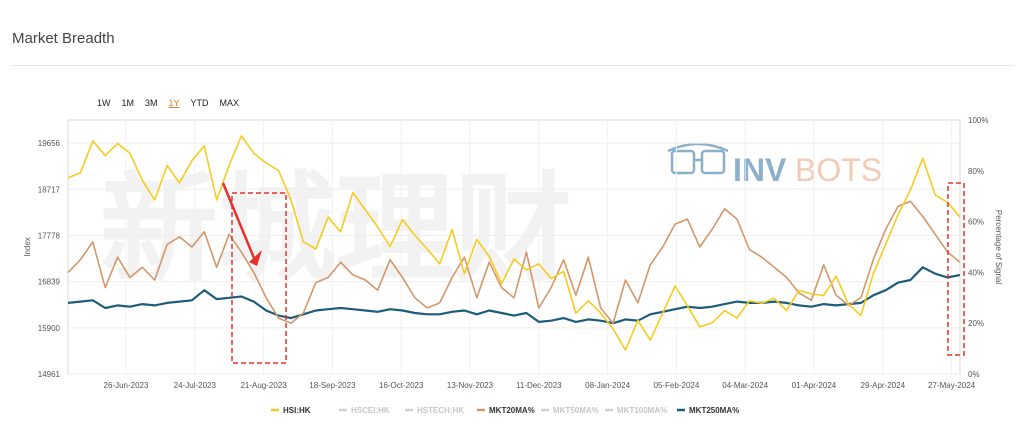 Image resolution: width=1024 pixels, height=430 pixels. I want to click on range-button-1w: 1W, so click(104, 103).